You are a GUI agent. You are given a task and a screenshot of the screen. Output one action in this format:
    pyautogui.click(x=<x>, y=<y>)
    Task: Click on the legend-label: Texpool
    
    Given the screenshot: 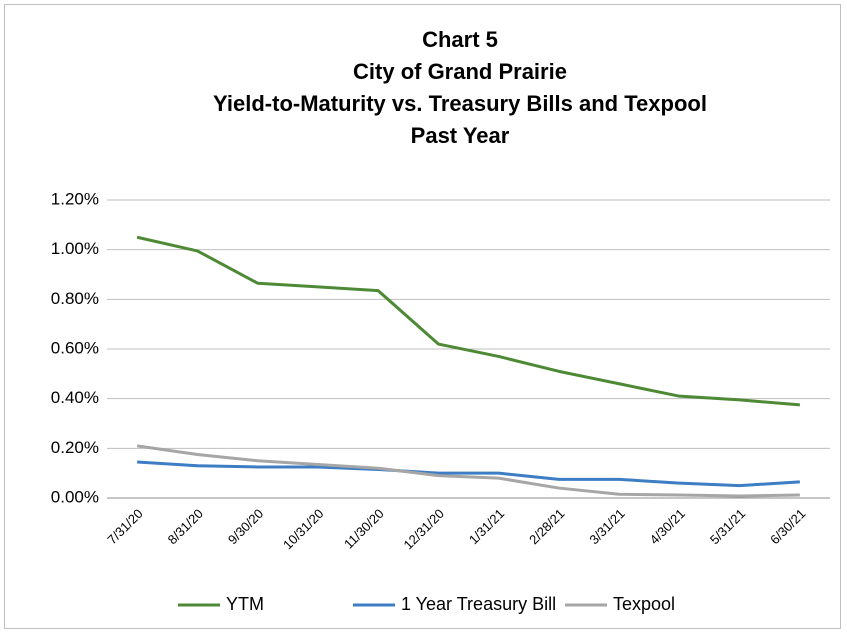 What is the action you would take?
    pyautogui.click(x=644, y=604)
    